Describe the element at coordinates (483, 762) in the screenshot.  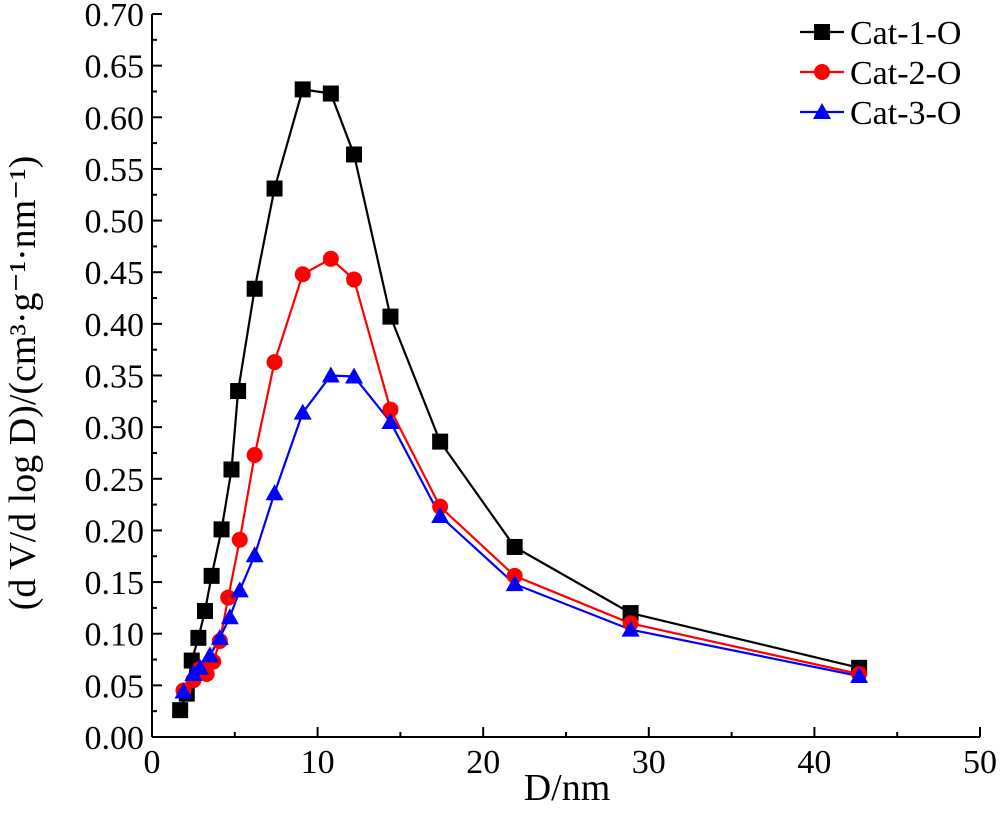
I see `x-tick-label: 20` at that location.